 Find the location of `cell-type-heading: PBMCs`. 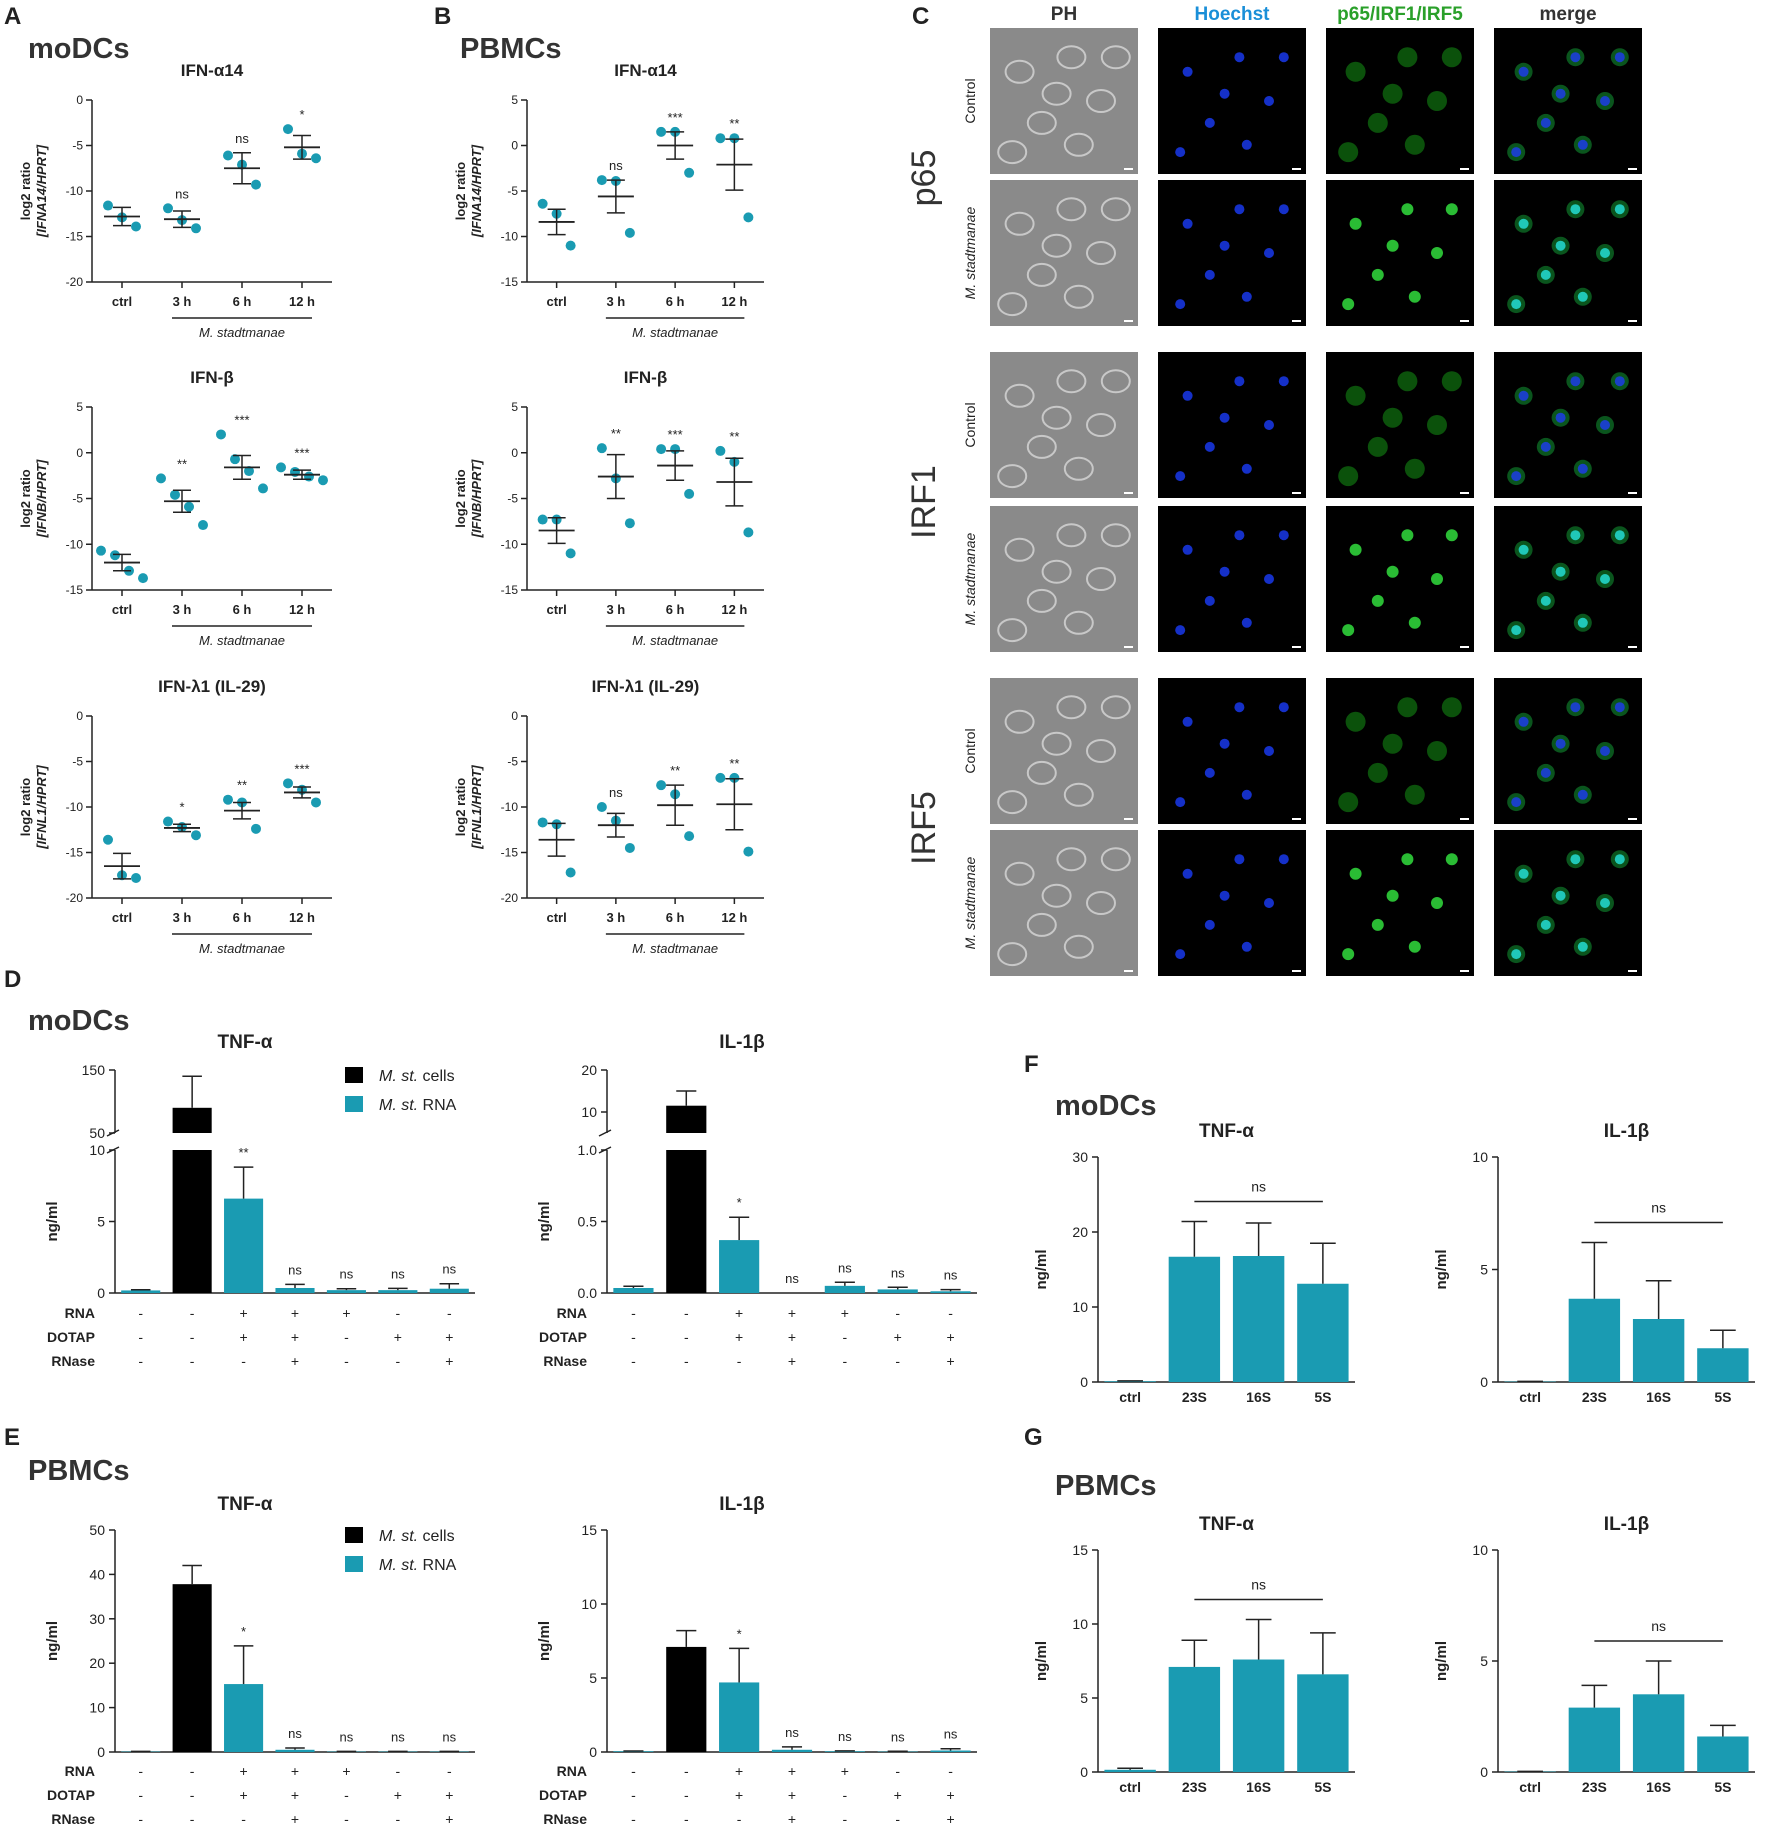

cell-type-heading: PBMCs is located at coordinates (511, 49).